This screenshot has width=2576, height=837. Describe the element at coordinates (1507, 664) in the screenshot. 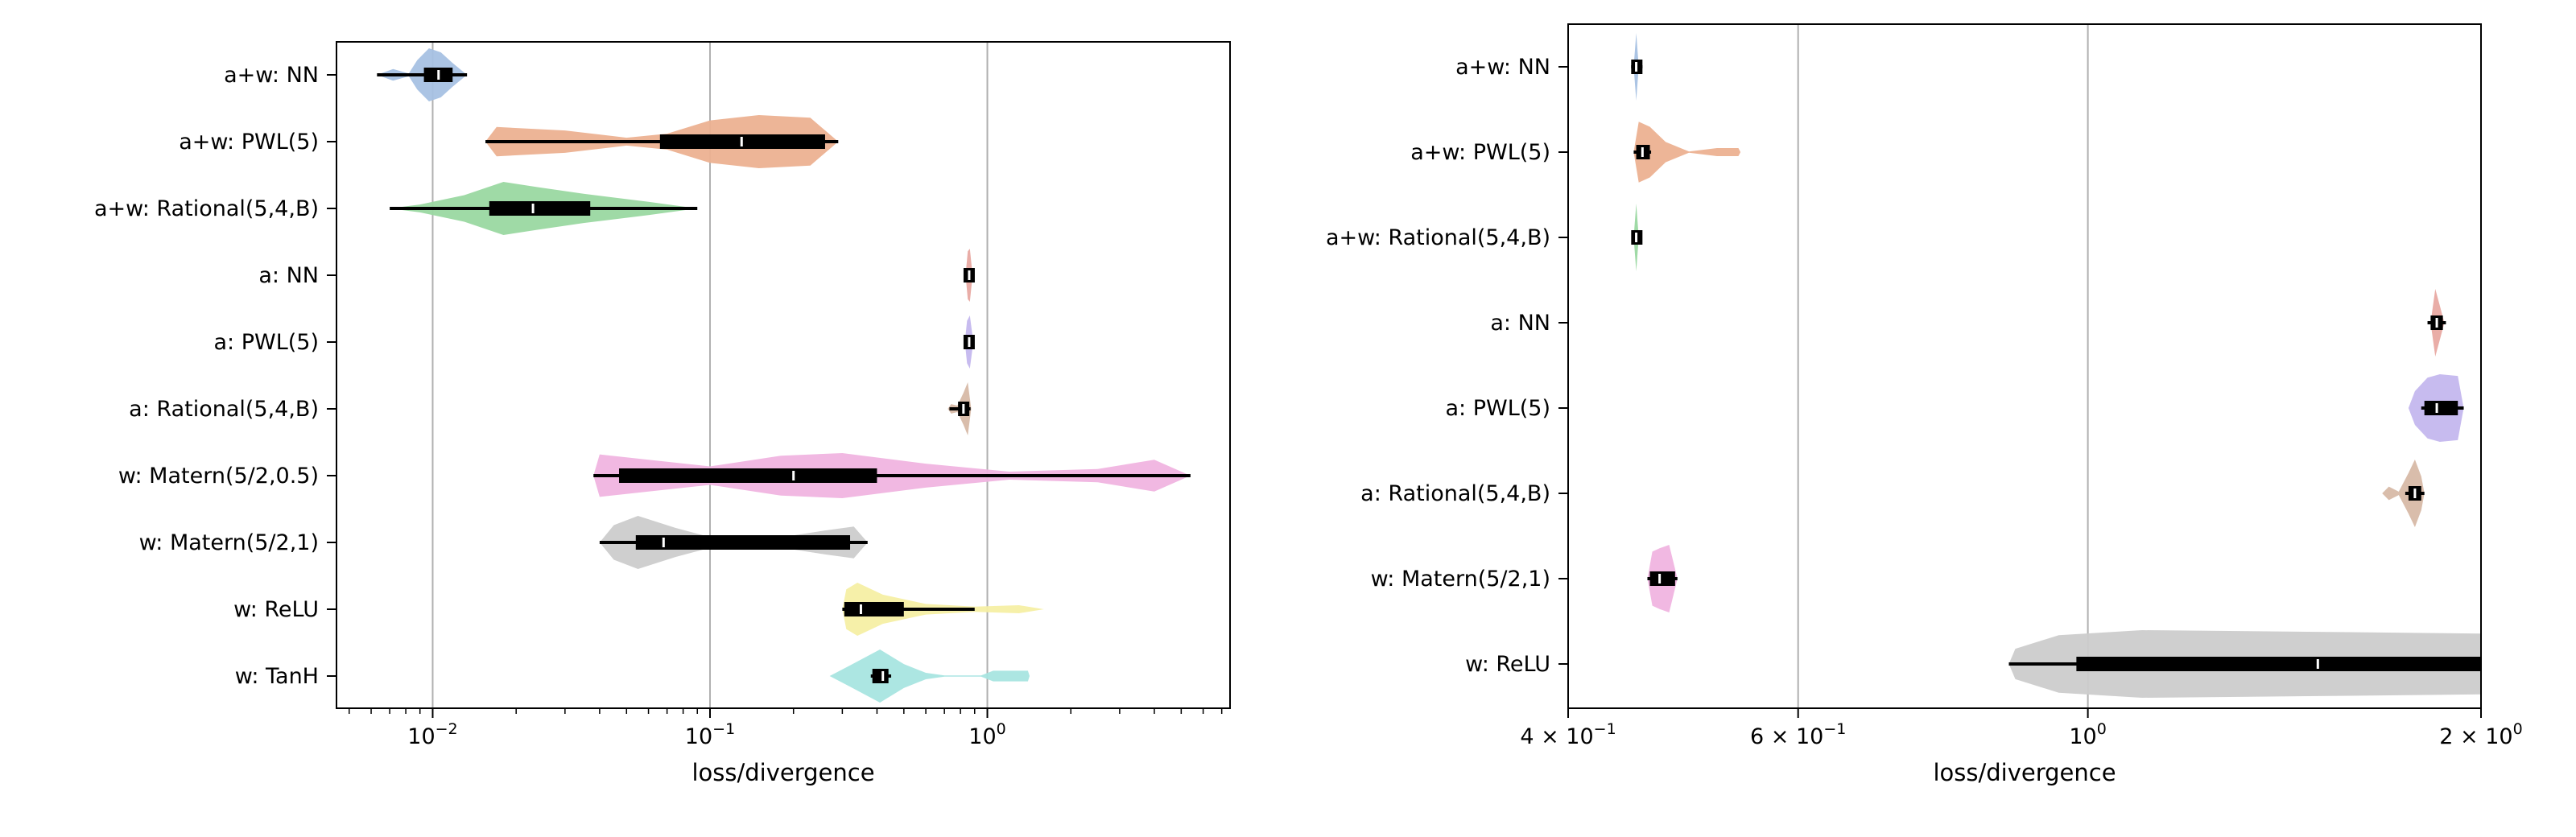

I see `right-category-label: w: ReLU` at that location.